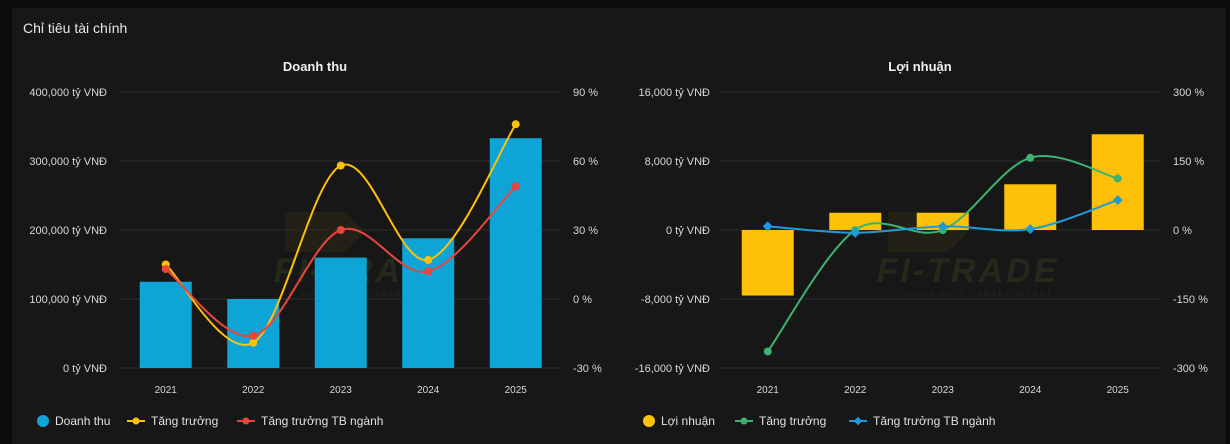 Image resolution: width=1230 pixels, height=444 pixels. I want to click on legend-item: Lợi nhuận, so click(679, 421).